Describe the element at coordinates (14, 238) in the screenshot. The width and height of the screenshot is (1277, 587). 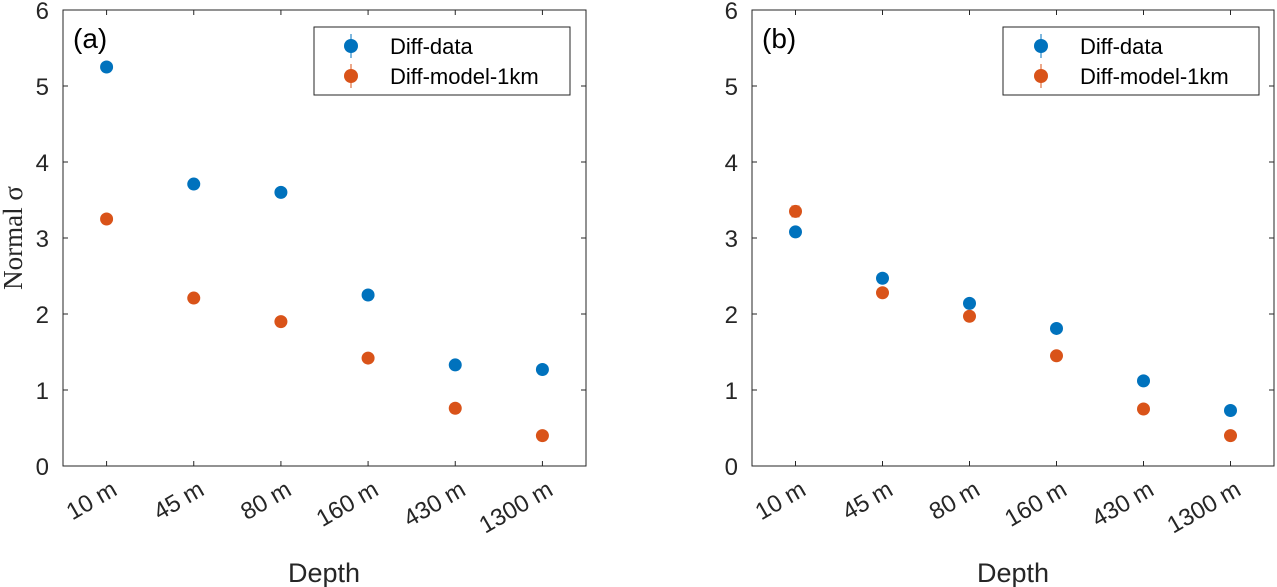
I see `y-axis-title: Normal σ` at that location.